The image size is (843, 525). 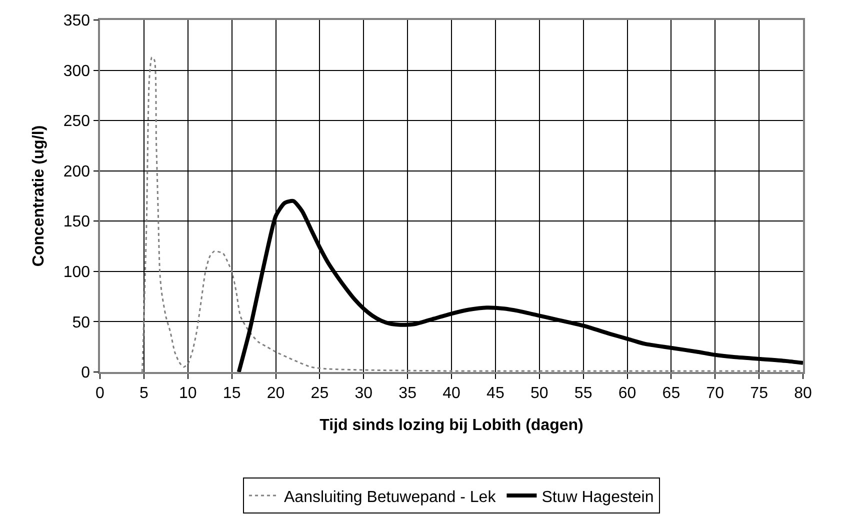 What do you see at coordinates (495, 393) in the screenshot?
I see `x-tick-label: 45` at bounding box center [495, 393].